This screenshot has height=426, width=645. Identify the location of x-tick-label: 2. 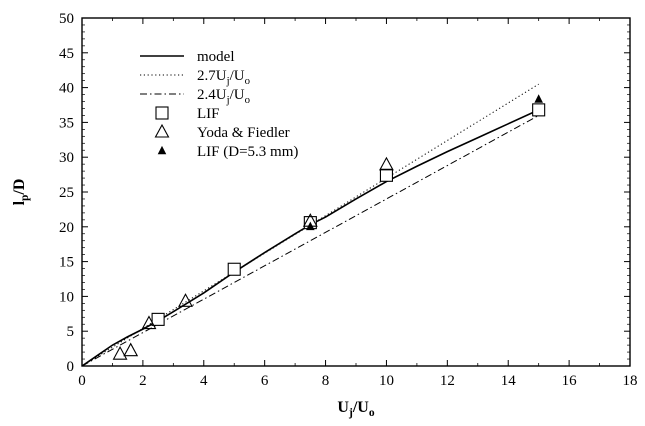
(143, 381).